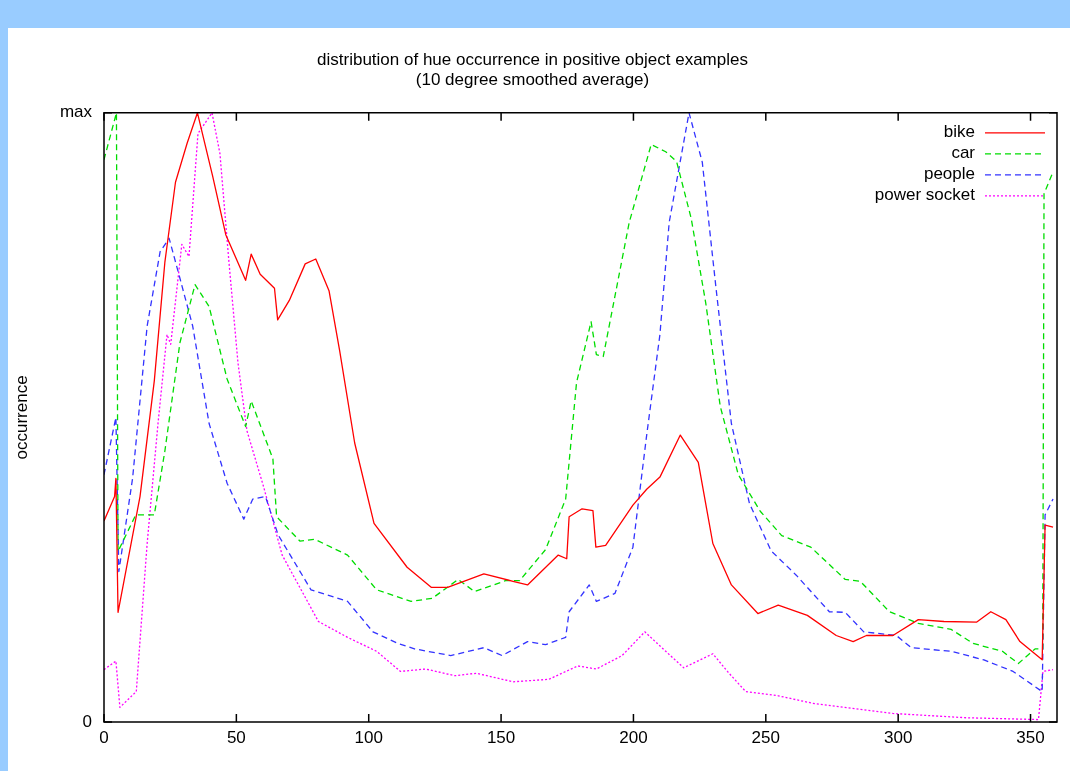 This screenshot has width=1070, height=771. What do you see at coordinates (898, 737) in the screenshot?
I see `x-tick-label: 300` at bounding box center [898, 737].